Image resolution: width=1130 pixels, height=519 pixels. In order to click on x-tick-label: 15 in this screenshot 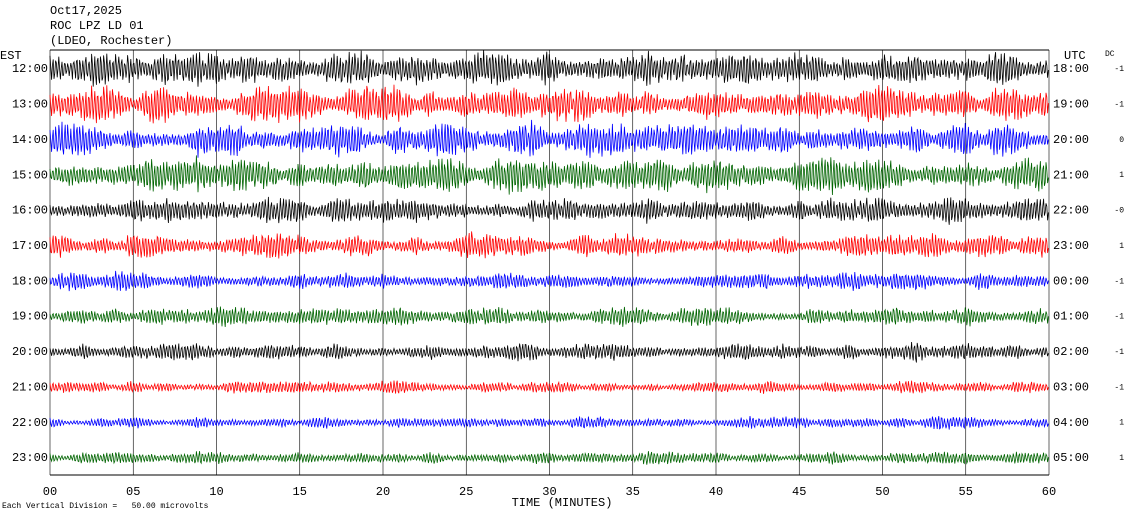, I will do `click(300, 492)`.